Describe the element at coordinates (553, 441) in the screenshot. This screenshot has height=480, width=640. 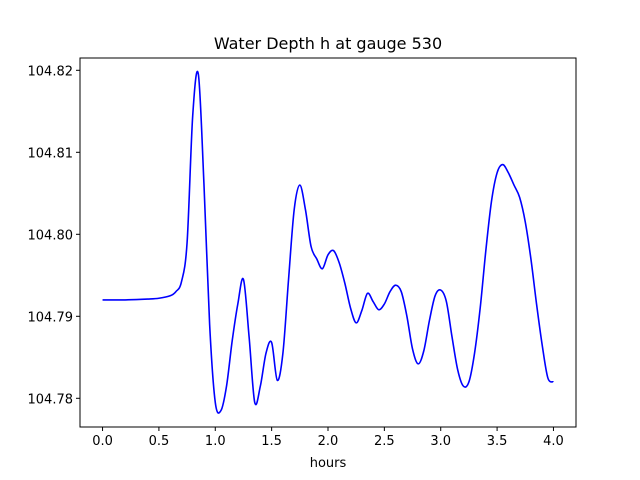
I see `x-tick-label: 4.0` at that location.